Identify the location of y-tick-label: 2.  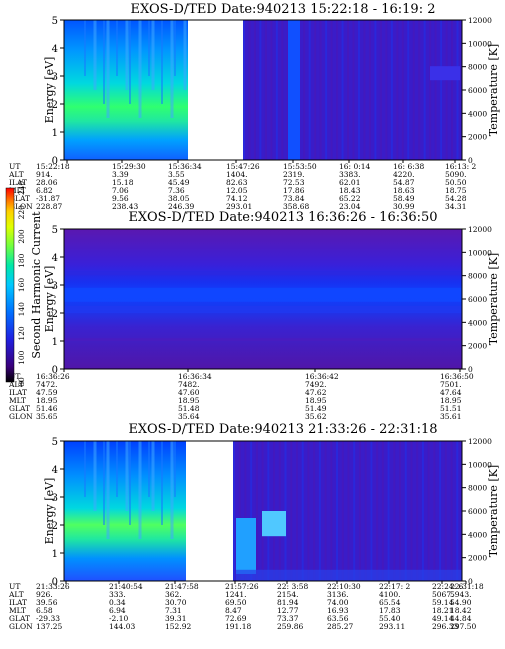
(55, 105).